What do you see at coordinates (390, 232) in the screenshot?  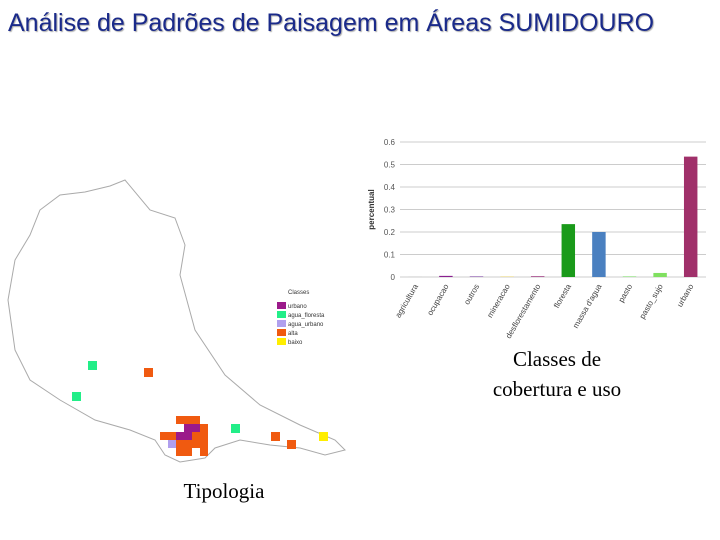 I see `y-tick-label: 0.2` at bounding box center [390, 232].